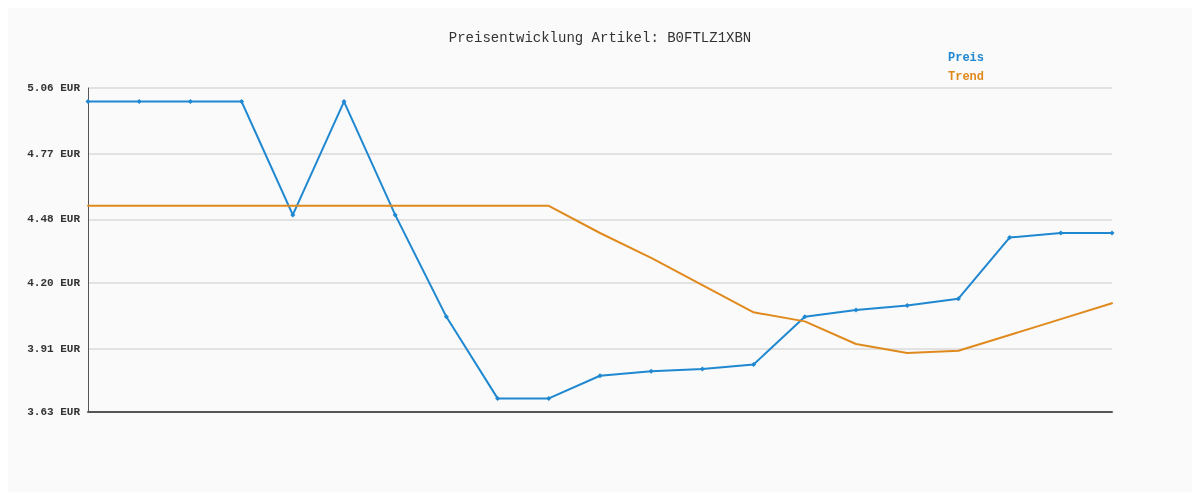 The height and width of the screenshot is (500, 1200). What do you see at coordinates (54, 348) in the screenshot?
I see `y-tick-label: 3.91 EUR` at bounding box center [54, 348].